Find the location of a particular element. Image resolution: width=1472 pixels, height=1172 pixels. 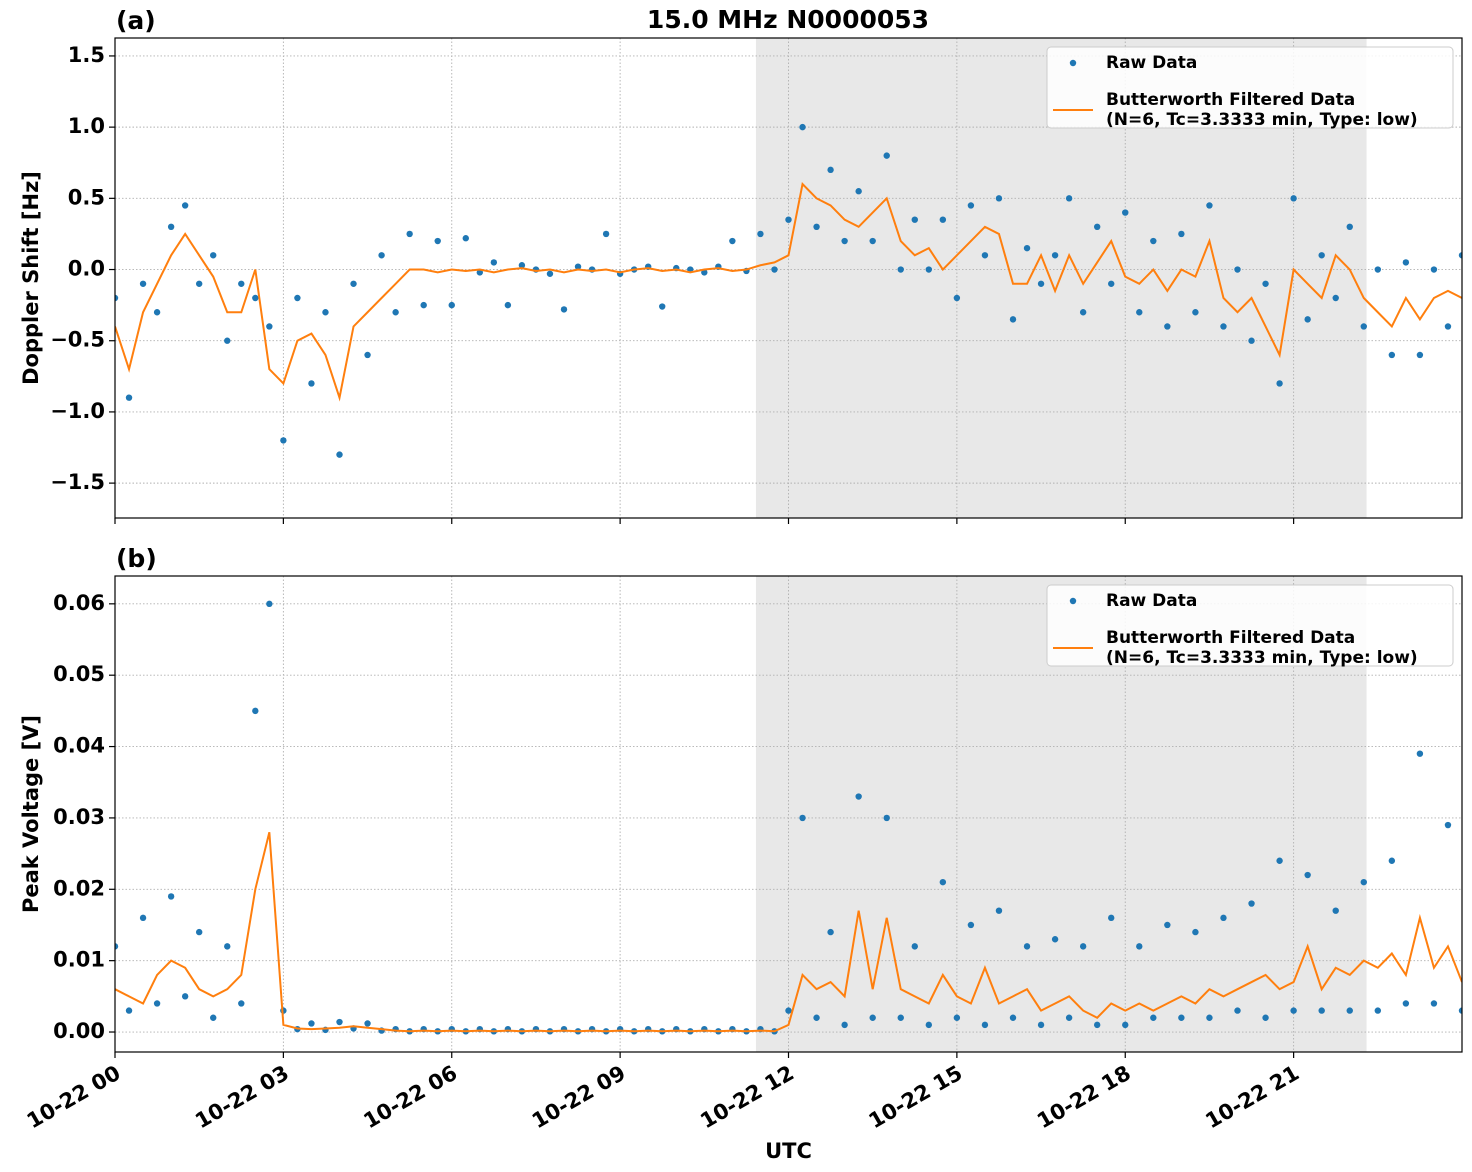

panel-label: (b) is located at coordinates (136, 558).